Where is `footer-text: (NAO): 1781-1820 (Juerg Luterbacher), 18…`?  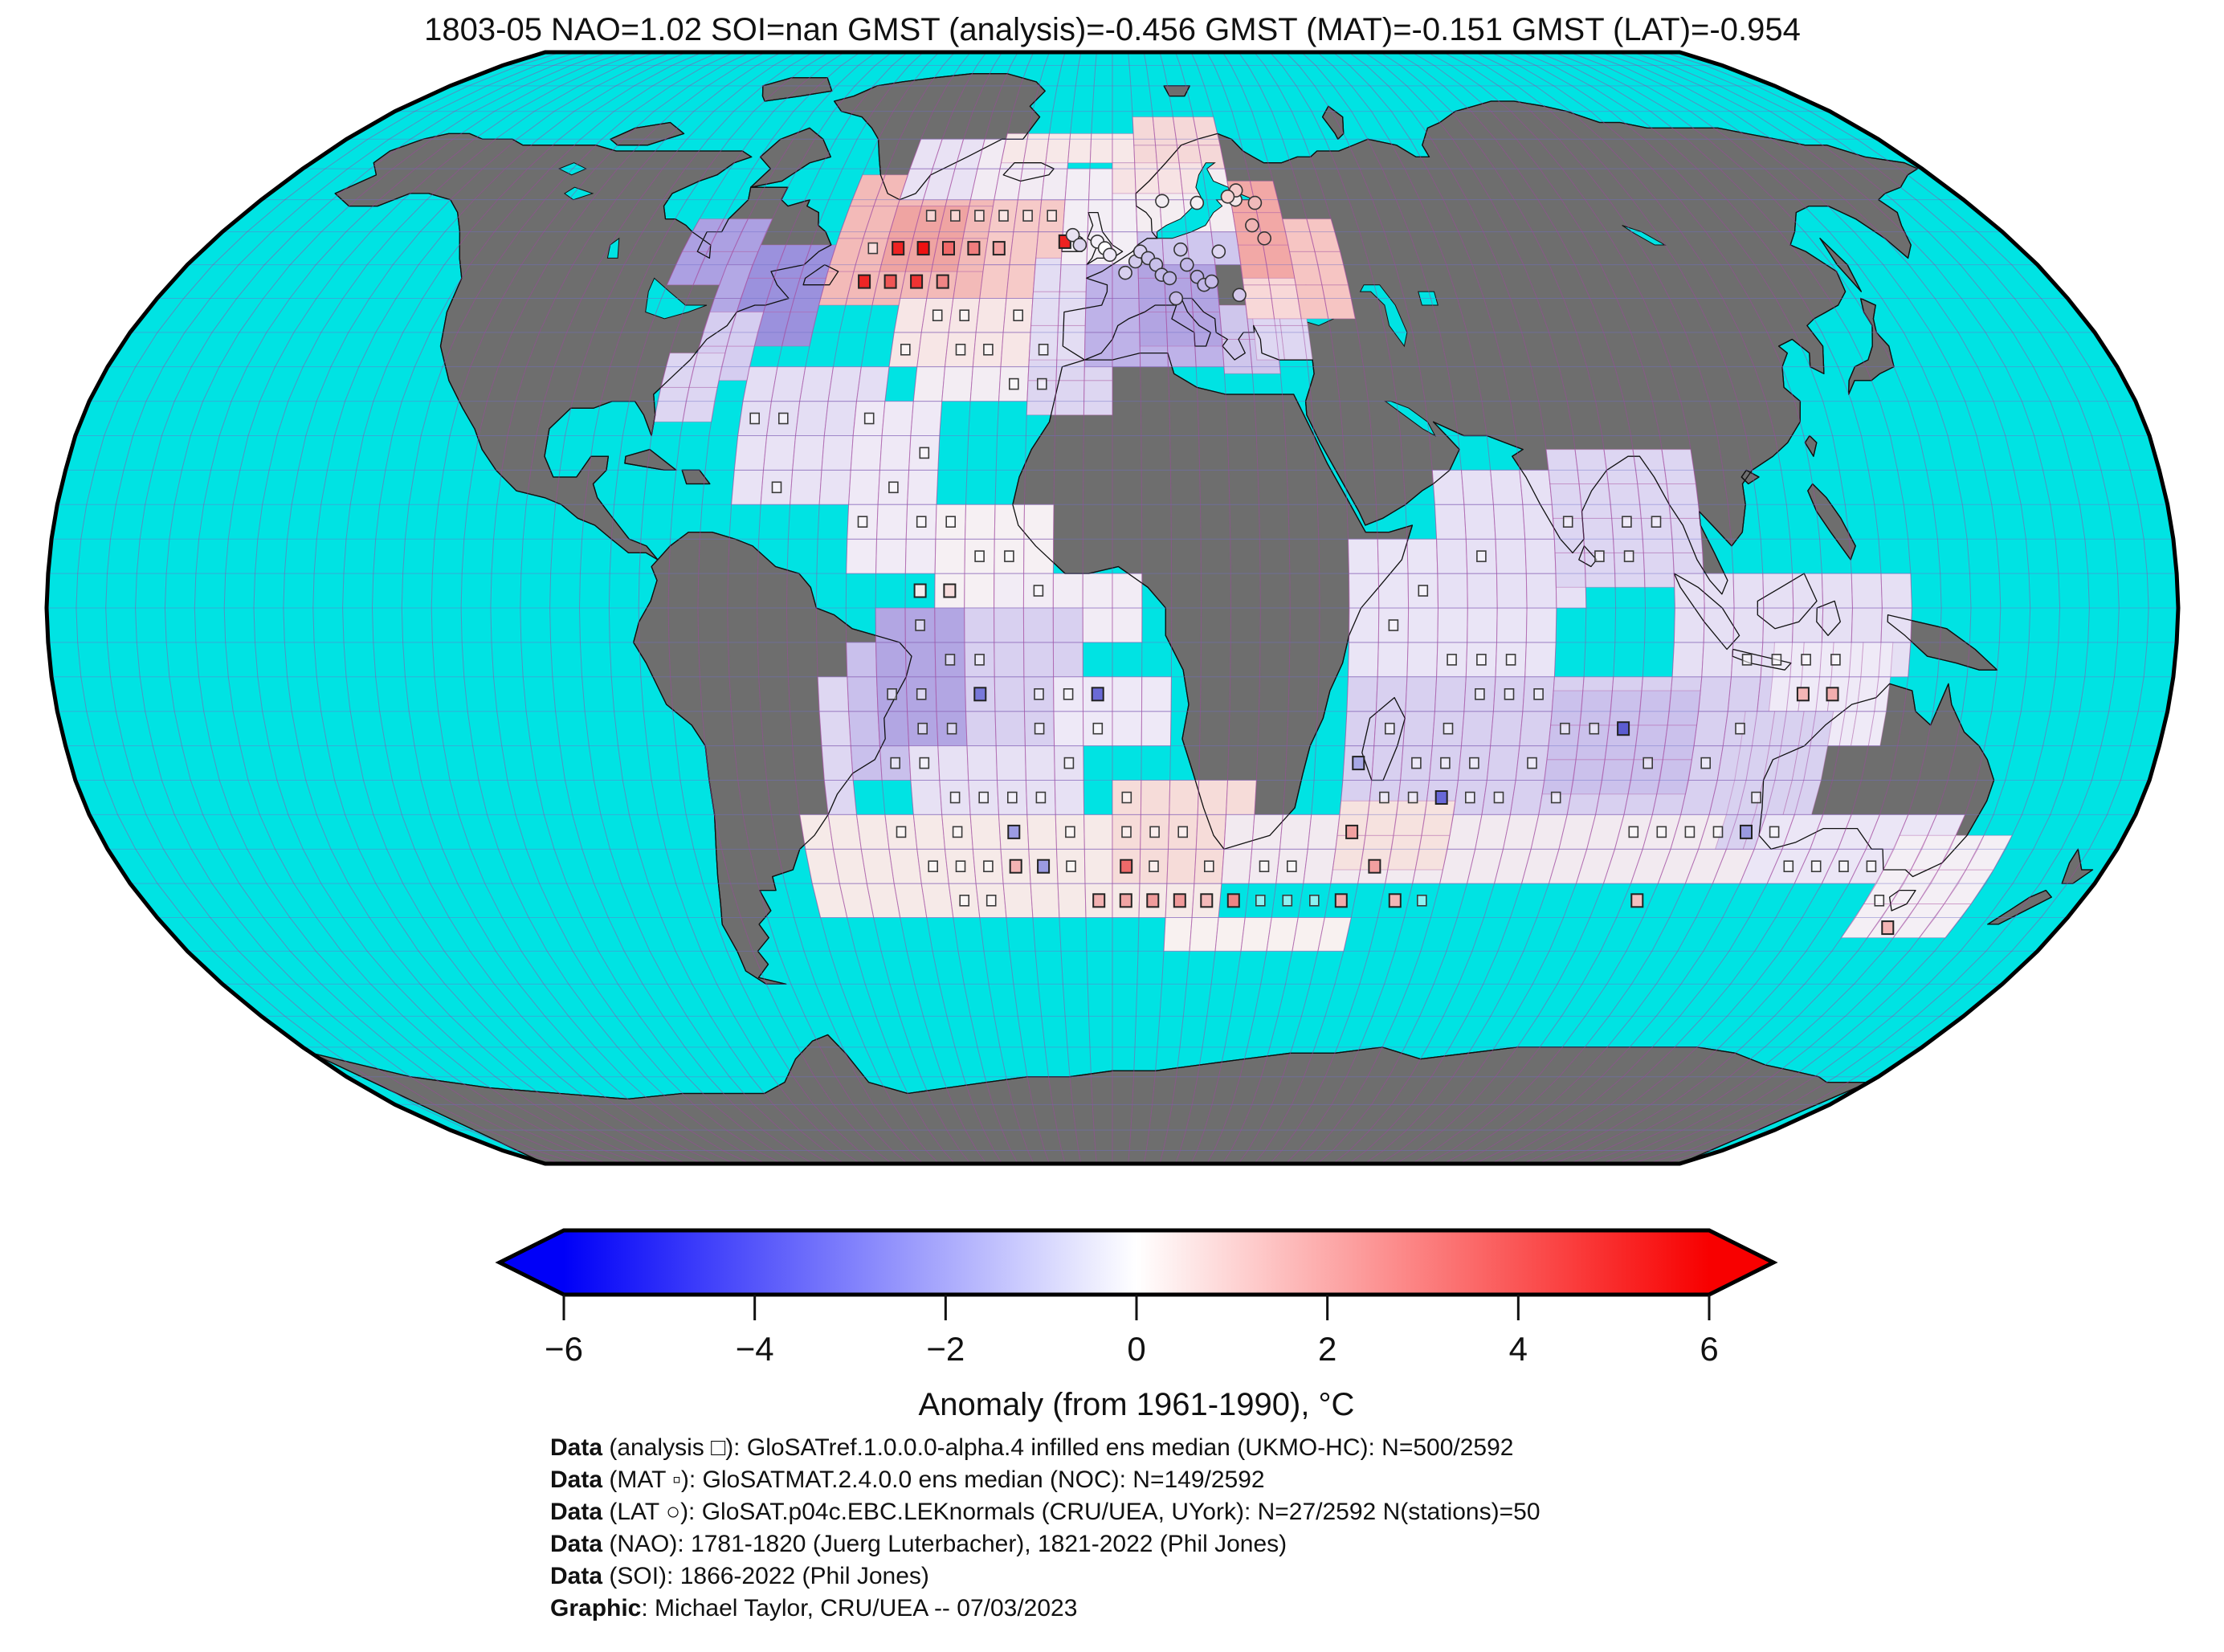
footer-text: (NAO): 1781-1820 (Juerg Luterbacher), 18… is located at coordinates (945, 1544).